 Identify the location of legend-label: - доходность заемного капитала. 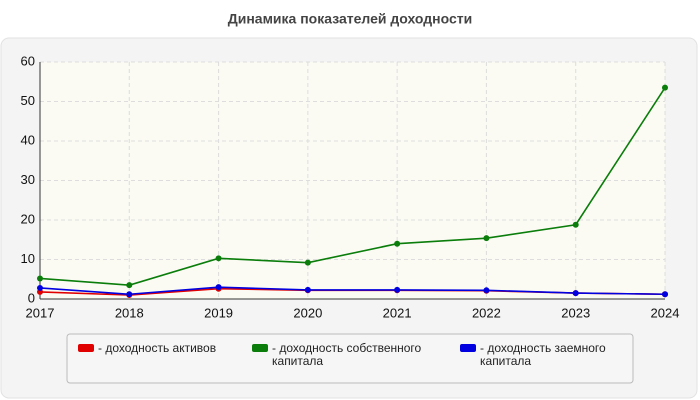
(543, 354).